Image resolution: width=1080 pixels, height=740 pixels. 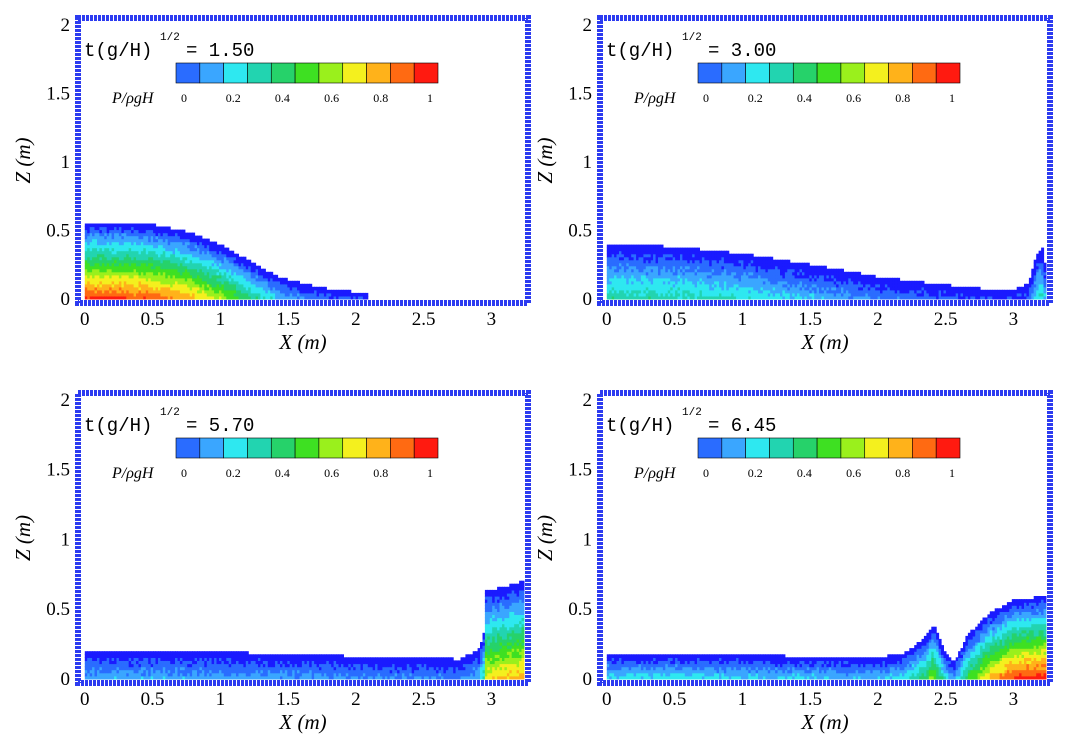 What do you see at coordinates (184, 98) in the screenshot?
I see `colorbar-tick-label: 0` at bounding box center [184, 98].